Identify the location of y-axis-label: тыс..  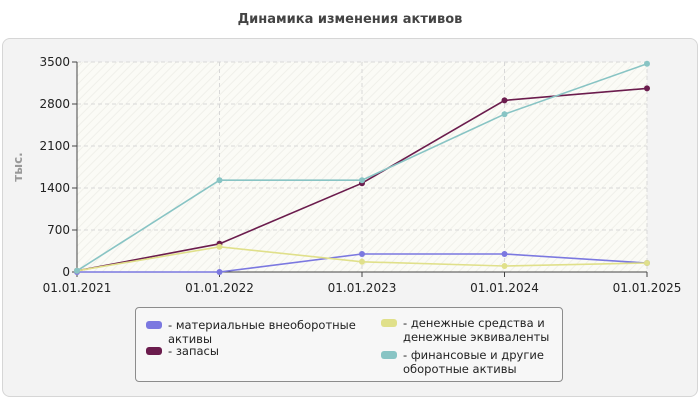
(18, 166).